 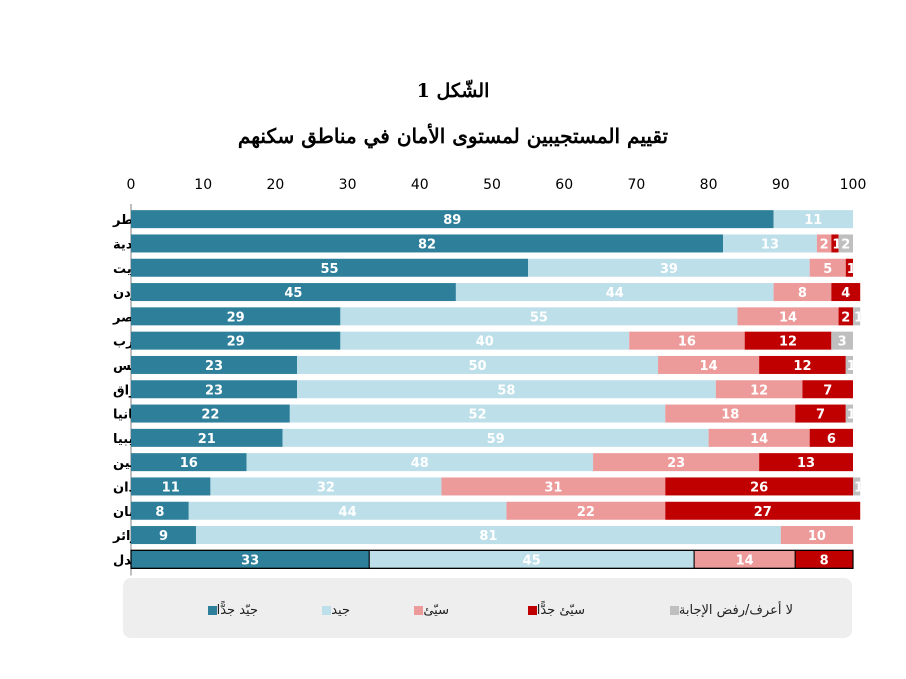 I want to click on data-label: 52, so click(x=478, y=415).